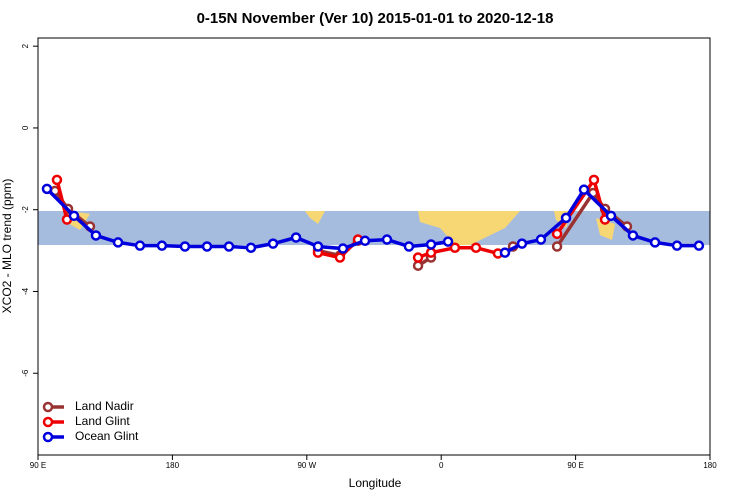 The height and width of the screenshot is (500, 750). What do you see at coordinates (306, 465) in the screenshot?
I see `x-tick-label: 90 W` at bounding box center [306, 465].